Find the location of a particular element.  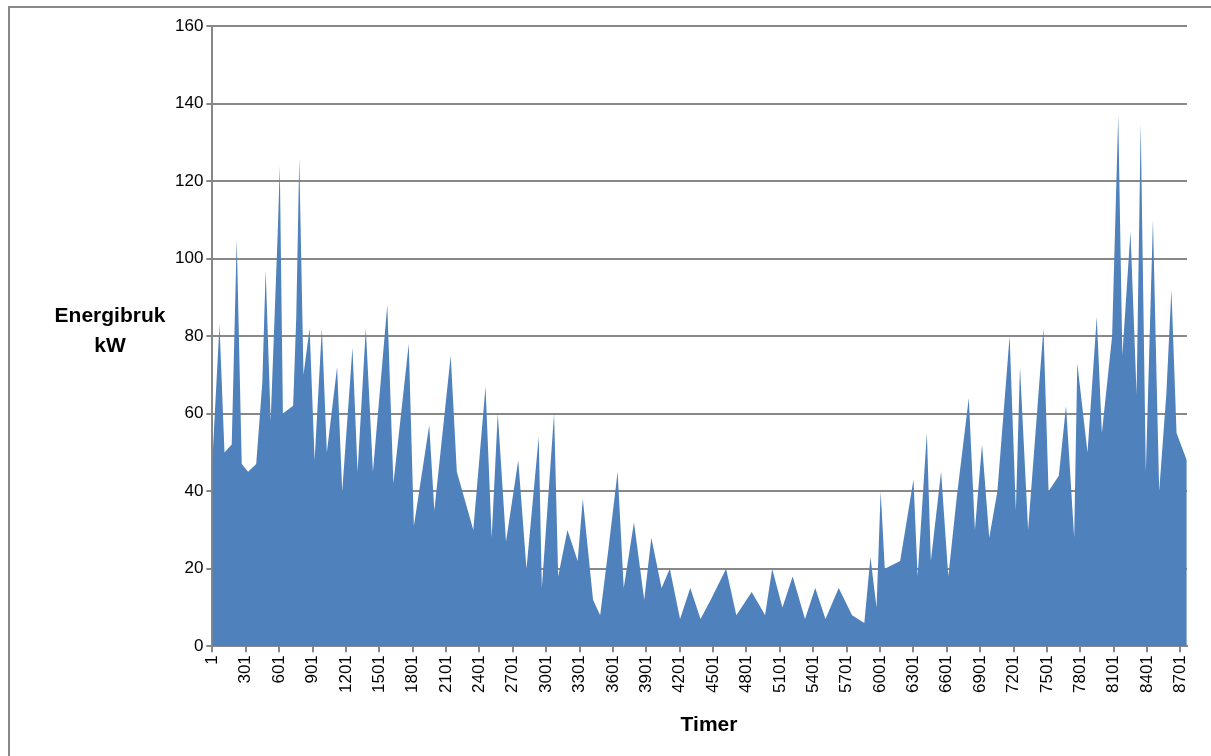

x-tick-label: 4801 is located at coordinates (746, 674).